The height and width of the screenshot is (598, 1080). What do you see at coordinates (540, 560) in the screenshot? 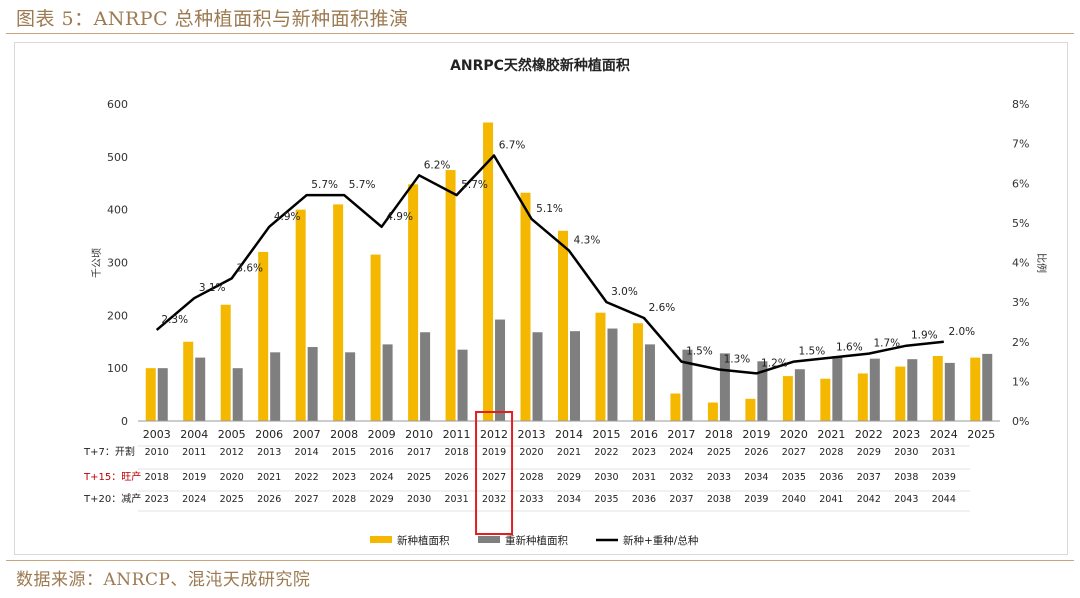
I see `bottom-rule` at bounding box center [540, 560].